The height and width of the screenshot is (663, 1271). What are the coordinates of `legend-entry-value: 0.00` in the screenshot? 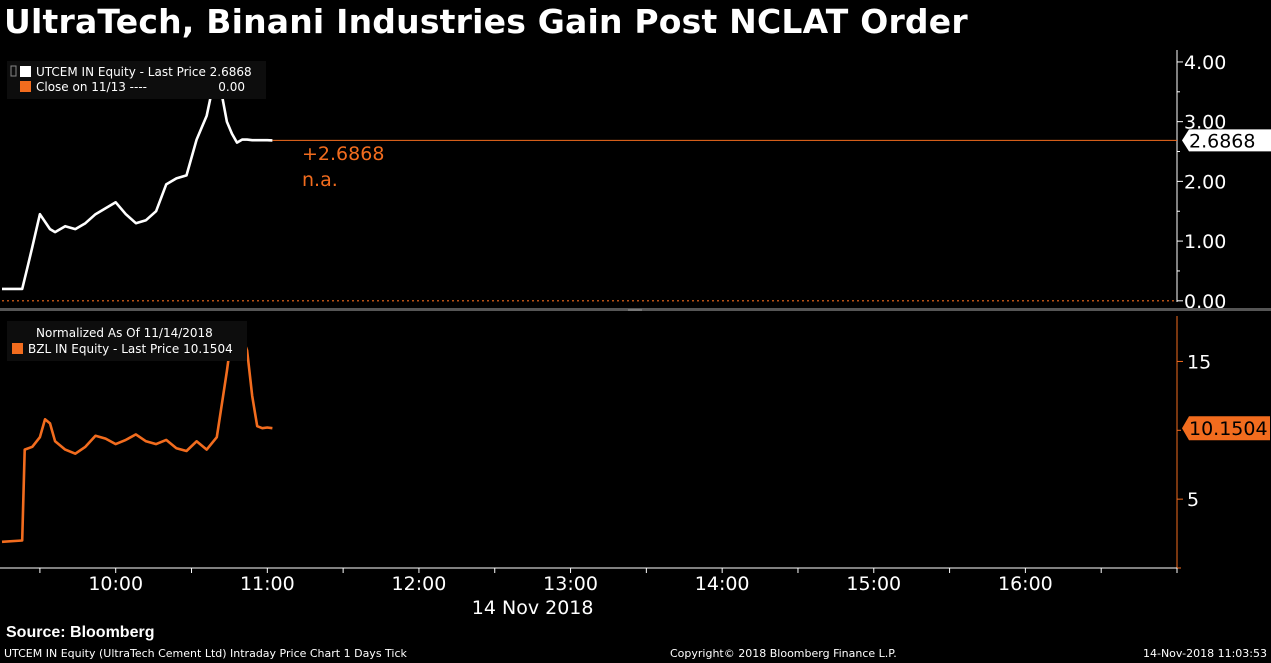 It's located at (231, 87).